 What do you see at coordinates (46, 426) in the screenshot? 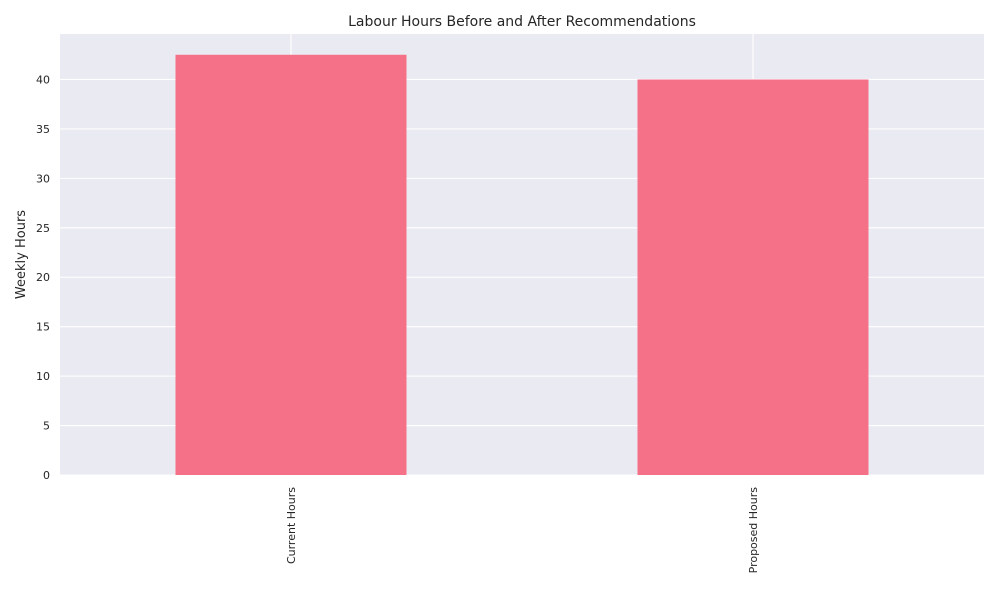
I see `y-tick-label: 5` at bounding box center [46, 426].